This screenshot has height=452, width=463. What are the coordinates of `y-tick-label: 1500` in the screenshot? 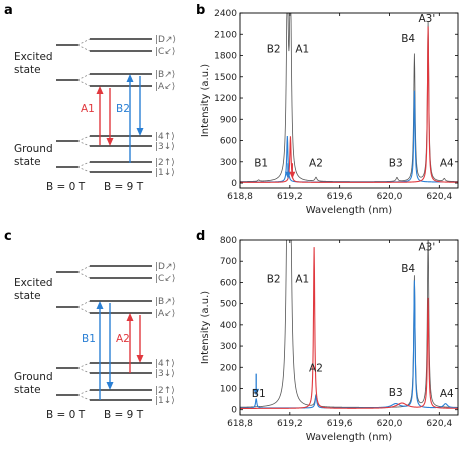 It's located at (225, 78).